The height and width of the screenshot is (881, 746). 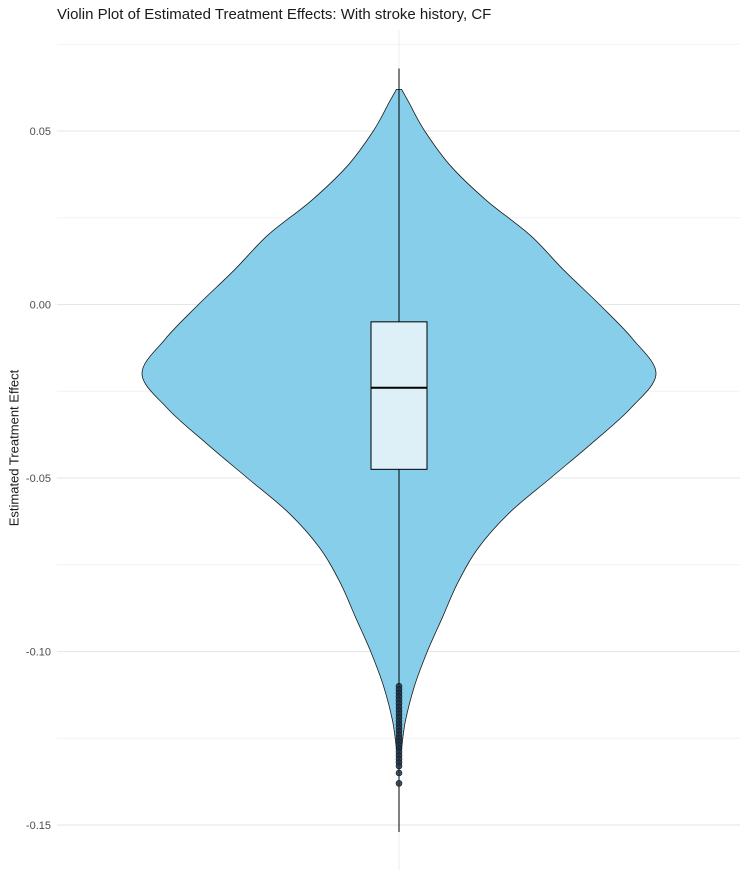 I want to click on y-tick-label: 0.05, so click(x=40, y=132).